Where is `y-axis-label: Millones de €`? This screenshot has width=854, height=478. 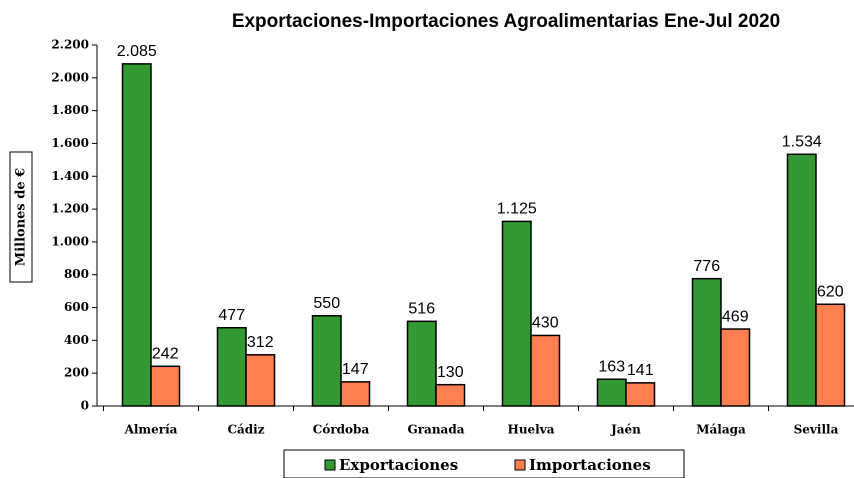
y-axis-label: Millones de € is located at coordinates (21, 217).